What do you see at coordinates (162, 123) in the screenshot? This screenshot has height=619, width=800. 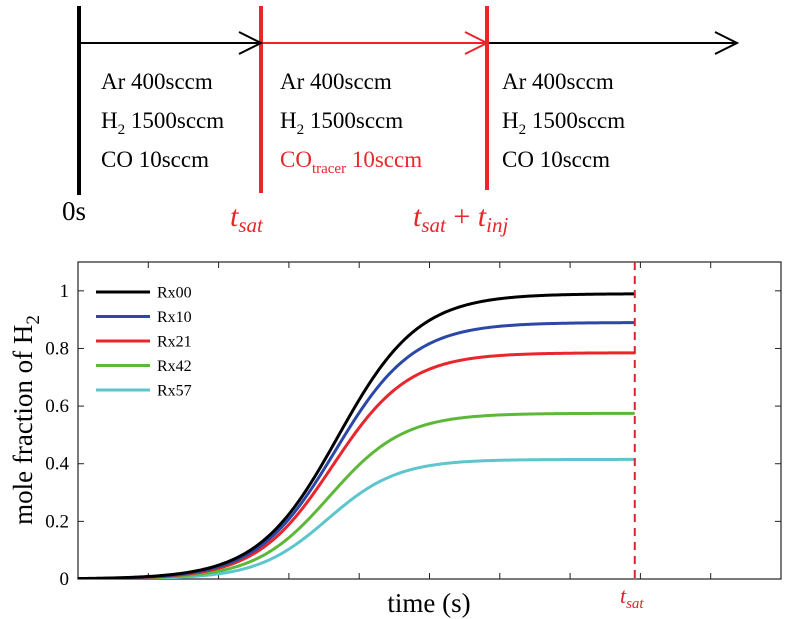 I see `phase-1-h2: H2 1500sccm` at bounding box center [162, 123].